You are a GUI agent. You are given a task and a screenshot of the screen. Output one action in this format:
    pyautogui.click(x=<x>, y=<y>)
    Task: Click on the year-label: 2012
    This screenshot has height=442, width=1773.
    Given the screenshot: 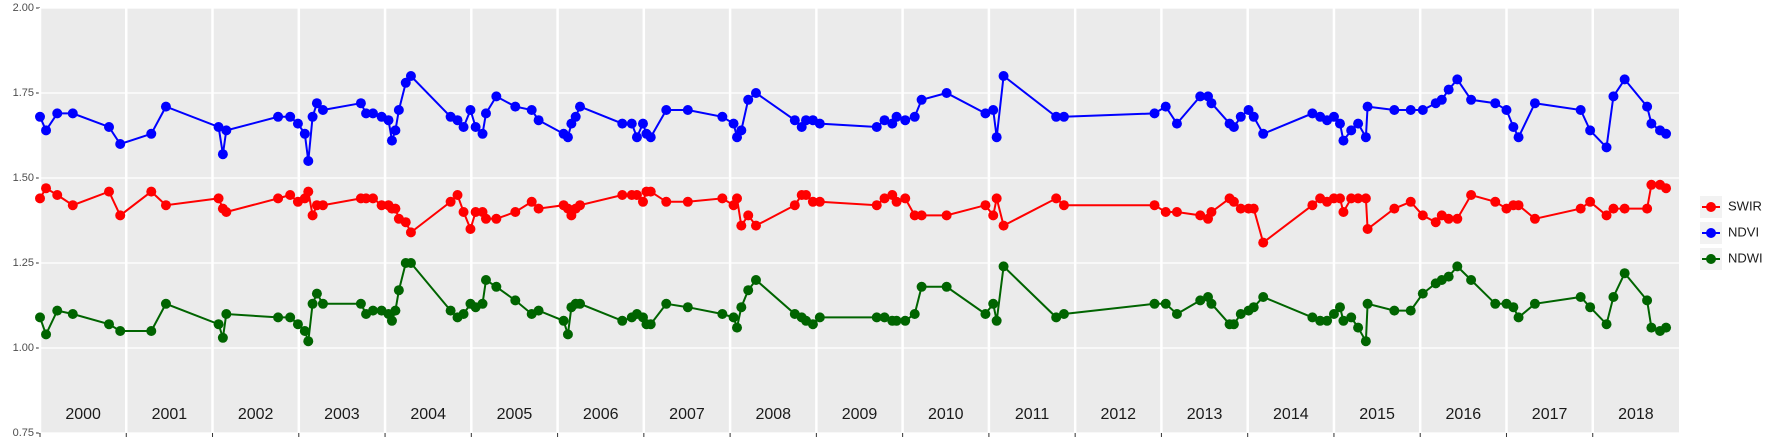 What is the action you would take?
    pyautogui.click(x=1118, y=414)
    